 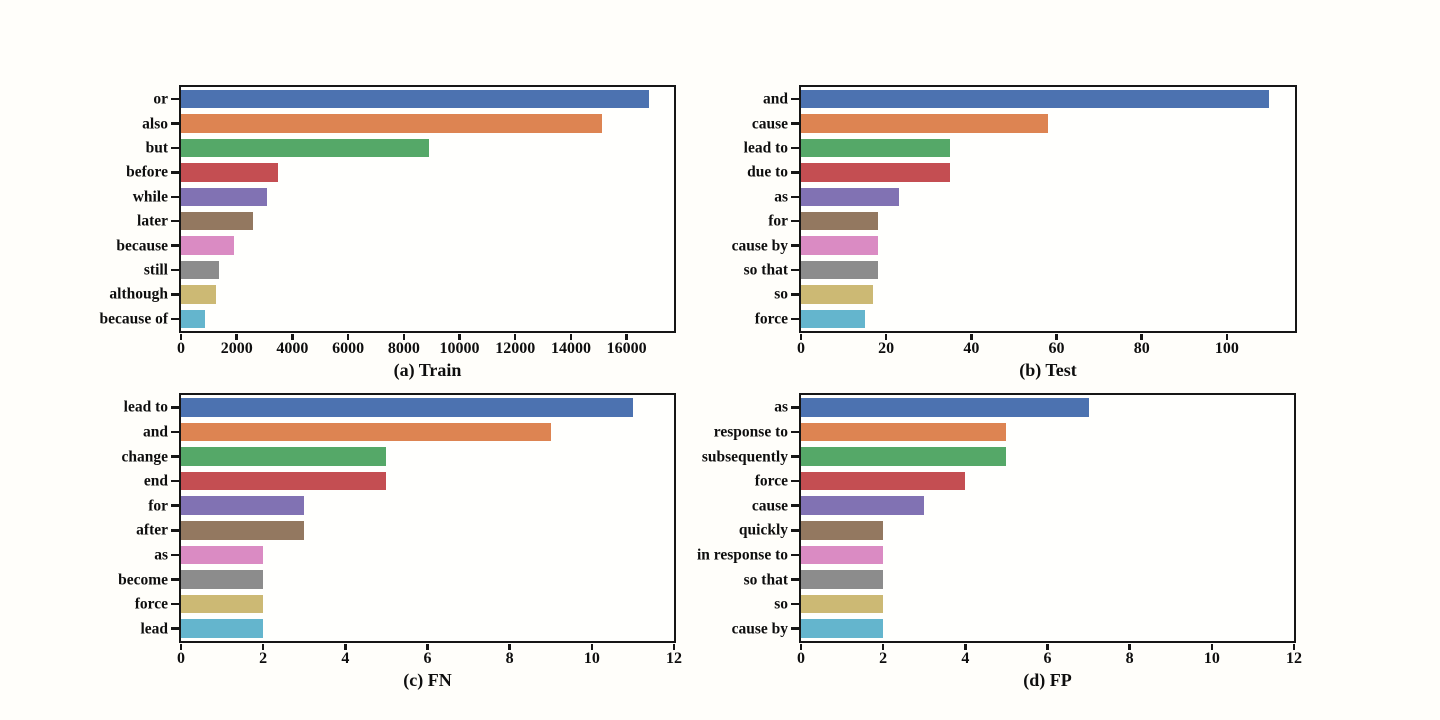 What do you see at coordinates (217, 221) in the screenshot?
I see `bar-later` at bounding box center [217, 221].